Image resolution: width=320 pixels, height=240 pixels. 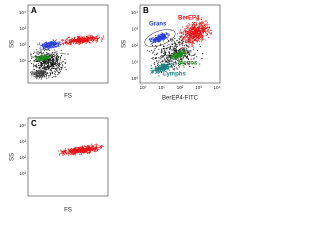 I want to click on y-tick-label: 10², so click(x=22, y=157).